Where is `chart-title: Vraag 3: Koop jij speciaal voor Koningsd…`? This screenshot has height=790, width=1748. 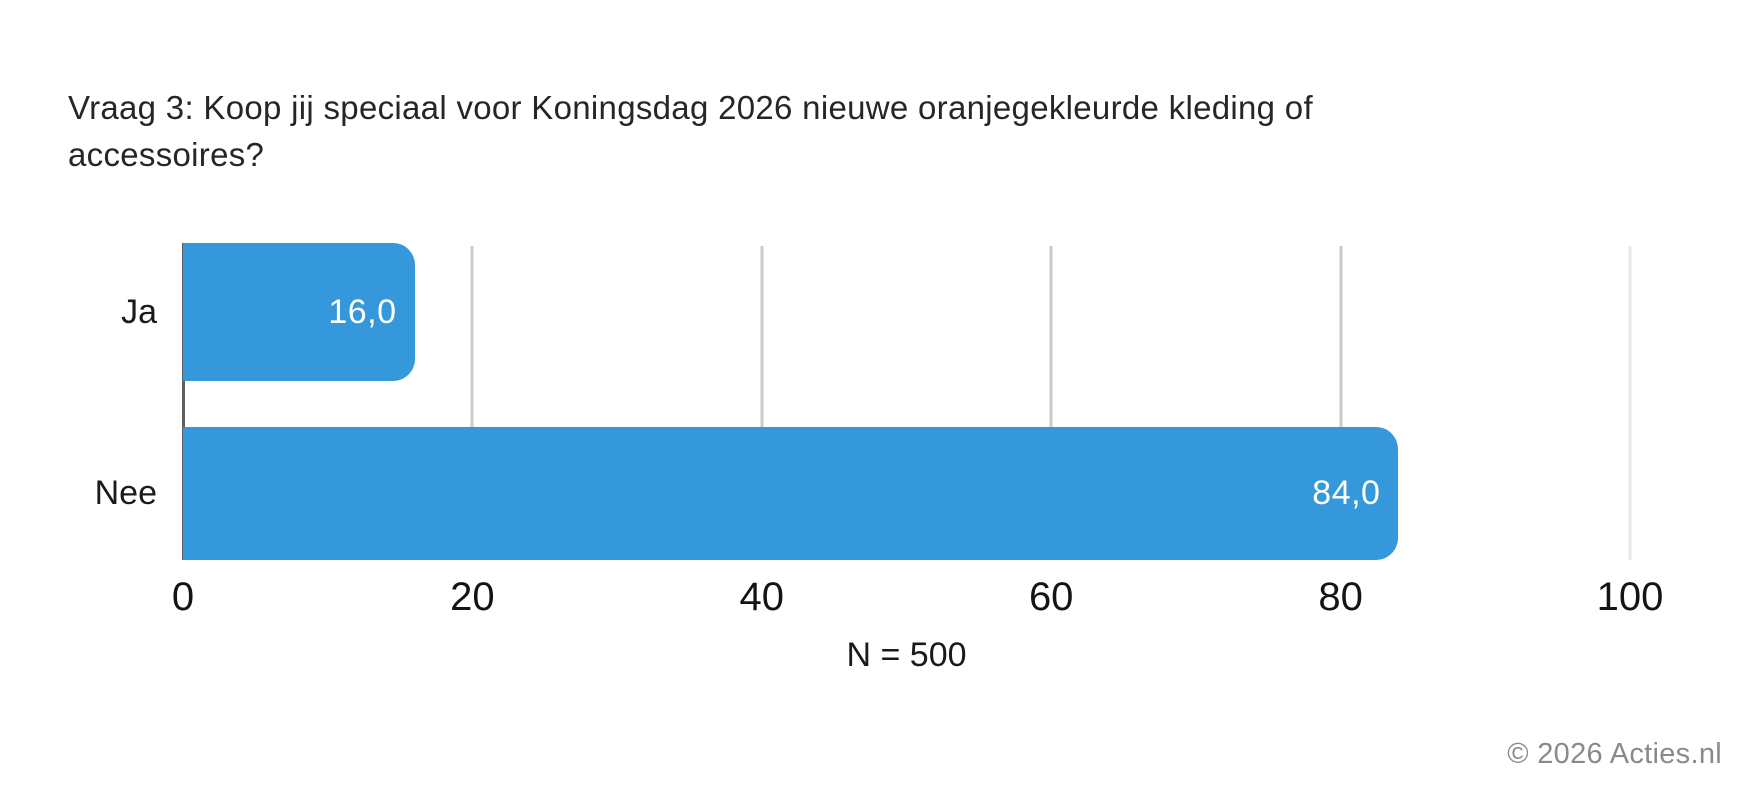
chart-title: Vraag 3: Koop jij speciaal voor Koningsd… is located at coordinates (778, 131).